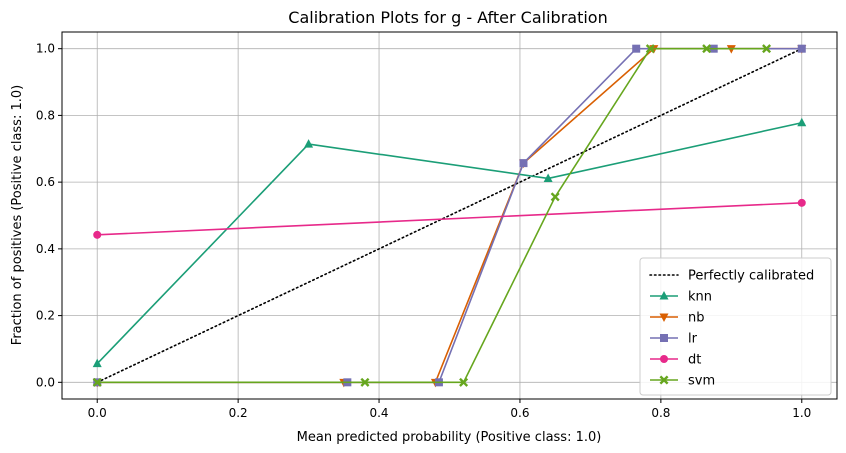 This screenshot has height=453, width=846. Describe the element at coordinates (45, 249) in the screenshot. I see `y-tick-label: 0.4` at that location.